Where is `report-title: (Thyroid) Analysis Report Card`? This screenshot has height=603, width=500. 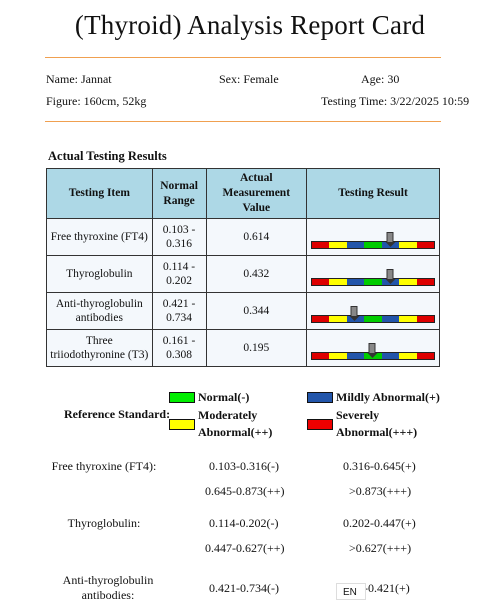
report-title: (Thyroid) Analysis Report Card is located at coordinates (250, 25).